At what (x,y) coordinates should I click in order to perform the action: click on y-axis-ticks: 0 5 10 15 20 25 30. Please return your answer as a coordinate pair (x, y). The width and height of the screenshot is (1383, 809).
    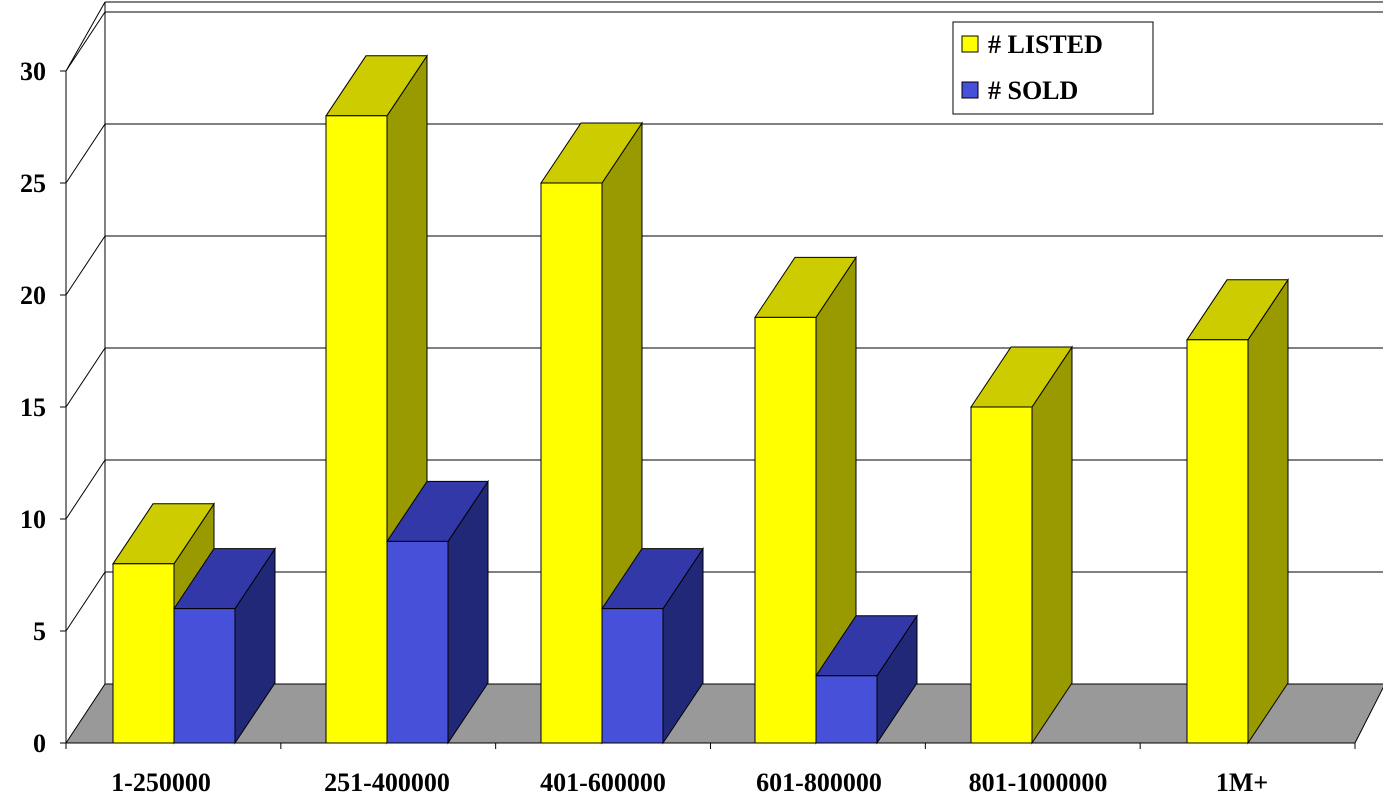
    Looking at the image, I should click on (33, 407).